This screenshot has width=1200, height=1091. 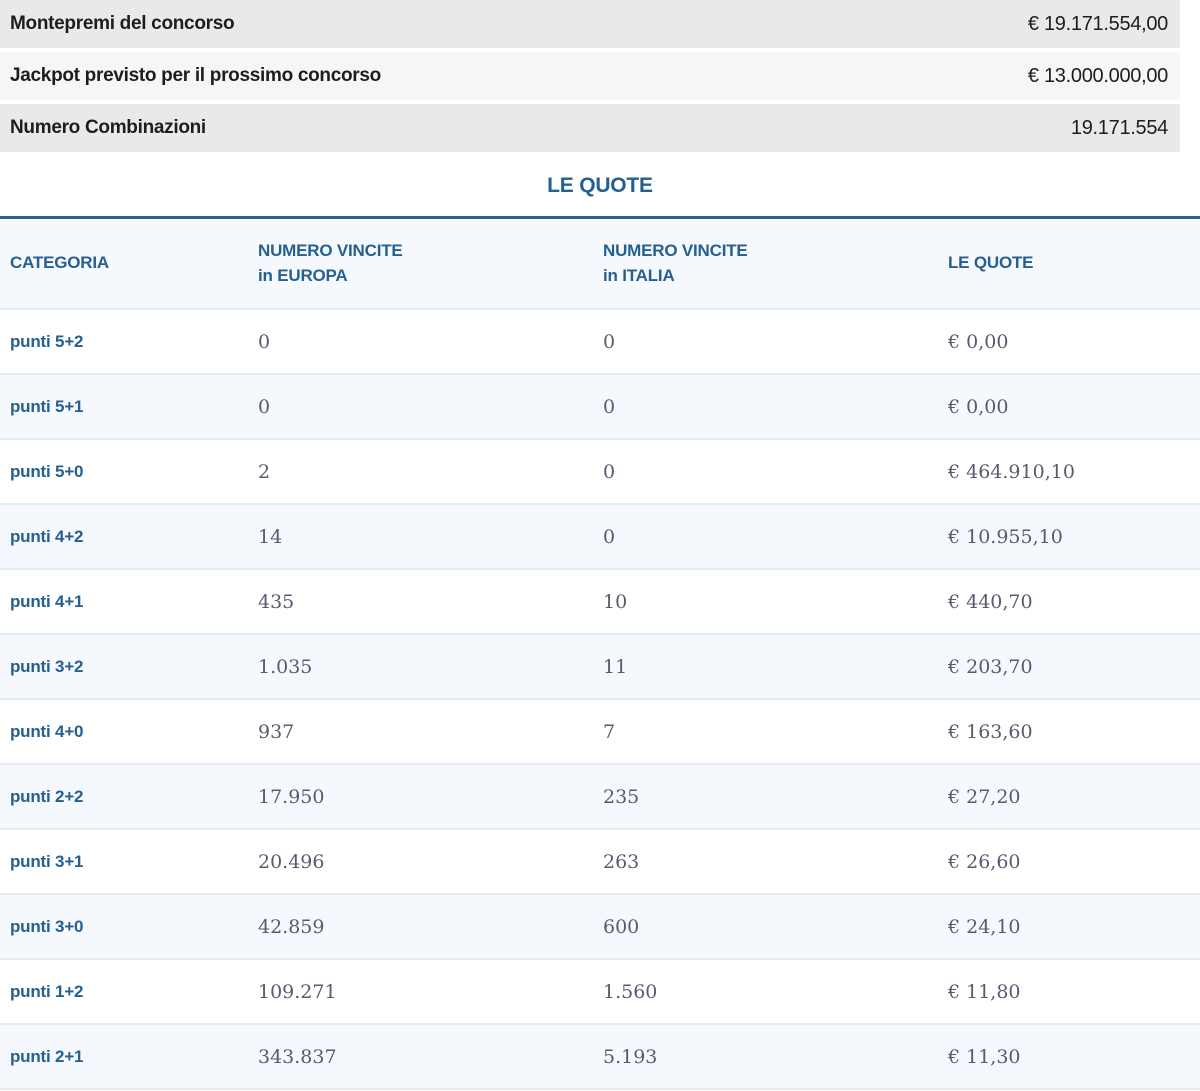 I want to click on wins-italy: 10, so click(x=615, y=601).